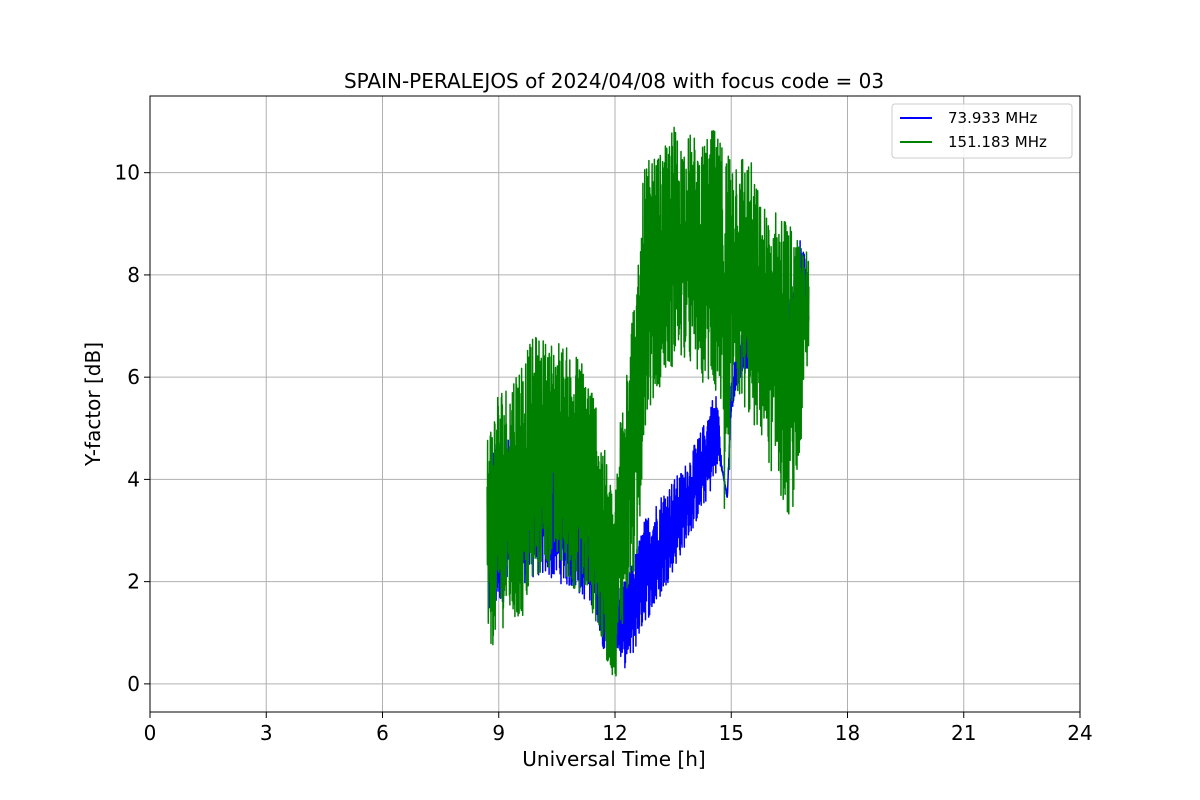 Image resolution: width=1200 pixels, height=800 pixels. I want to click on x-tick-label: 21, so click(963, 733).